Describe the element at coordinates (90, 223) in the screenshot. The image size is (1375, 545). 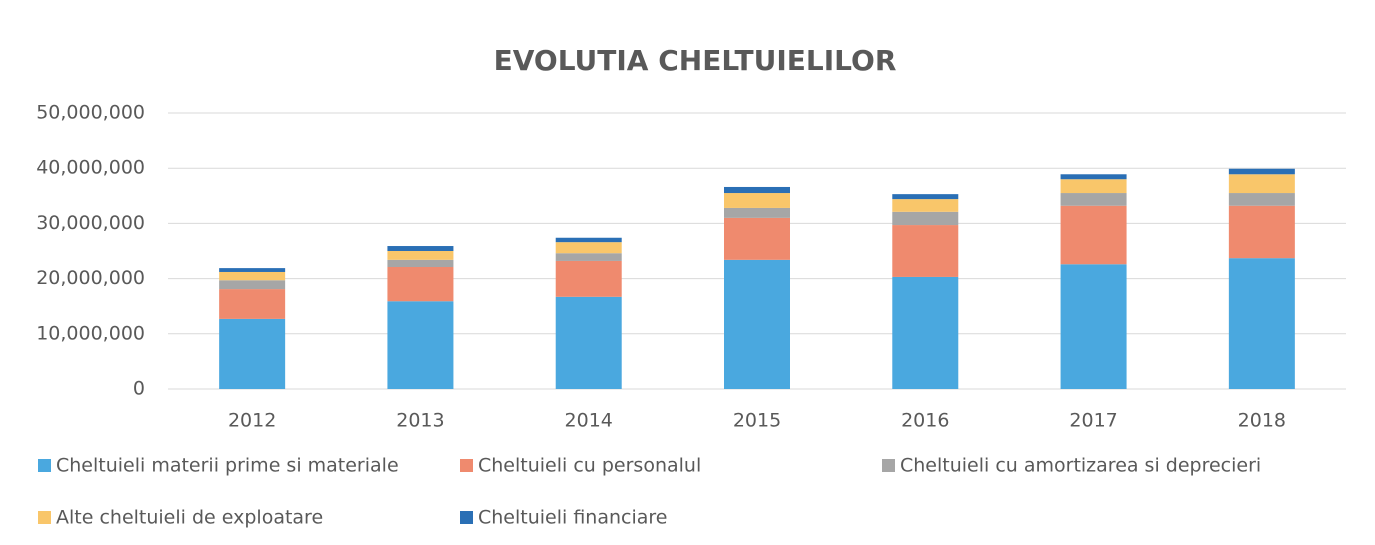
I see `y-tick-label: 30,000,000` at that location.